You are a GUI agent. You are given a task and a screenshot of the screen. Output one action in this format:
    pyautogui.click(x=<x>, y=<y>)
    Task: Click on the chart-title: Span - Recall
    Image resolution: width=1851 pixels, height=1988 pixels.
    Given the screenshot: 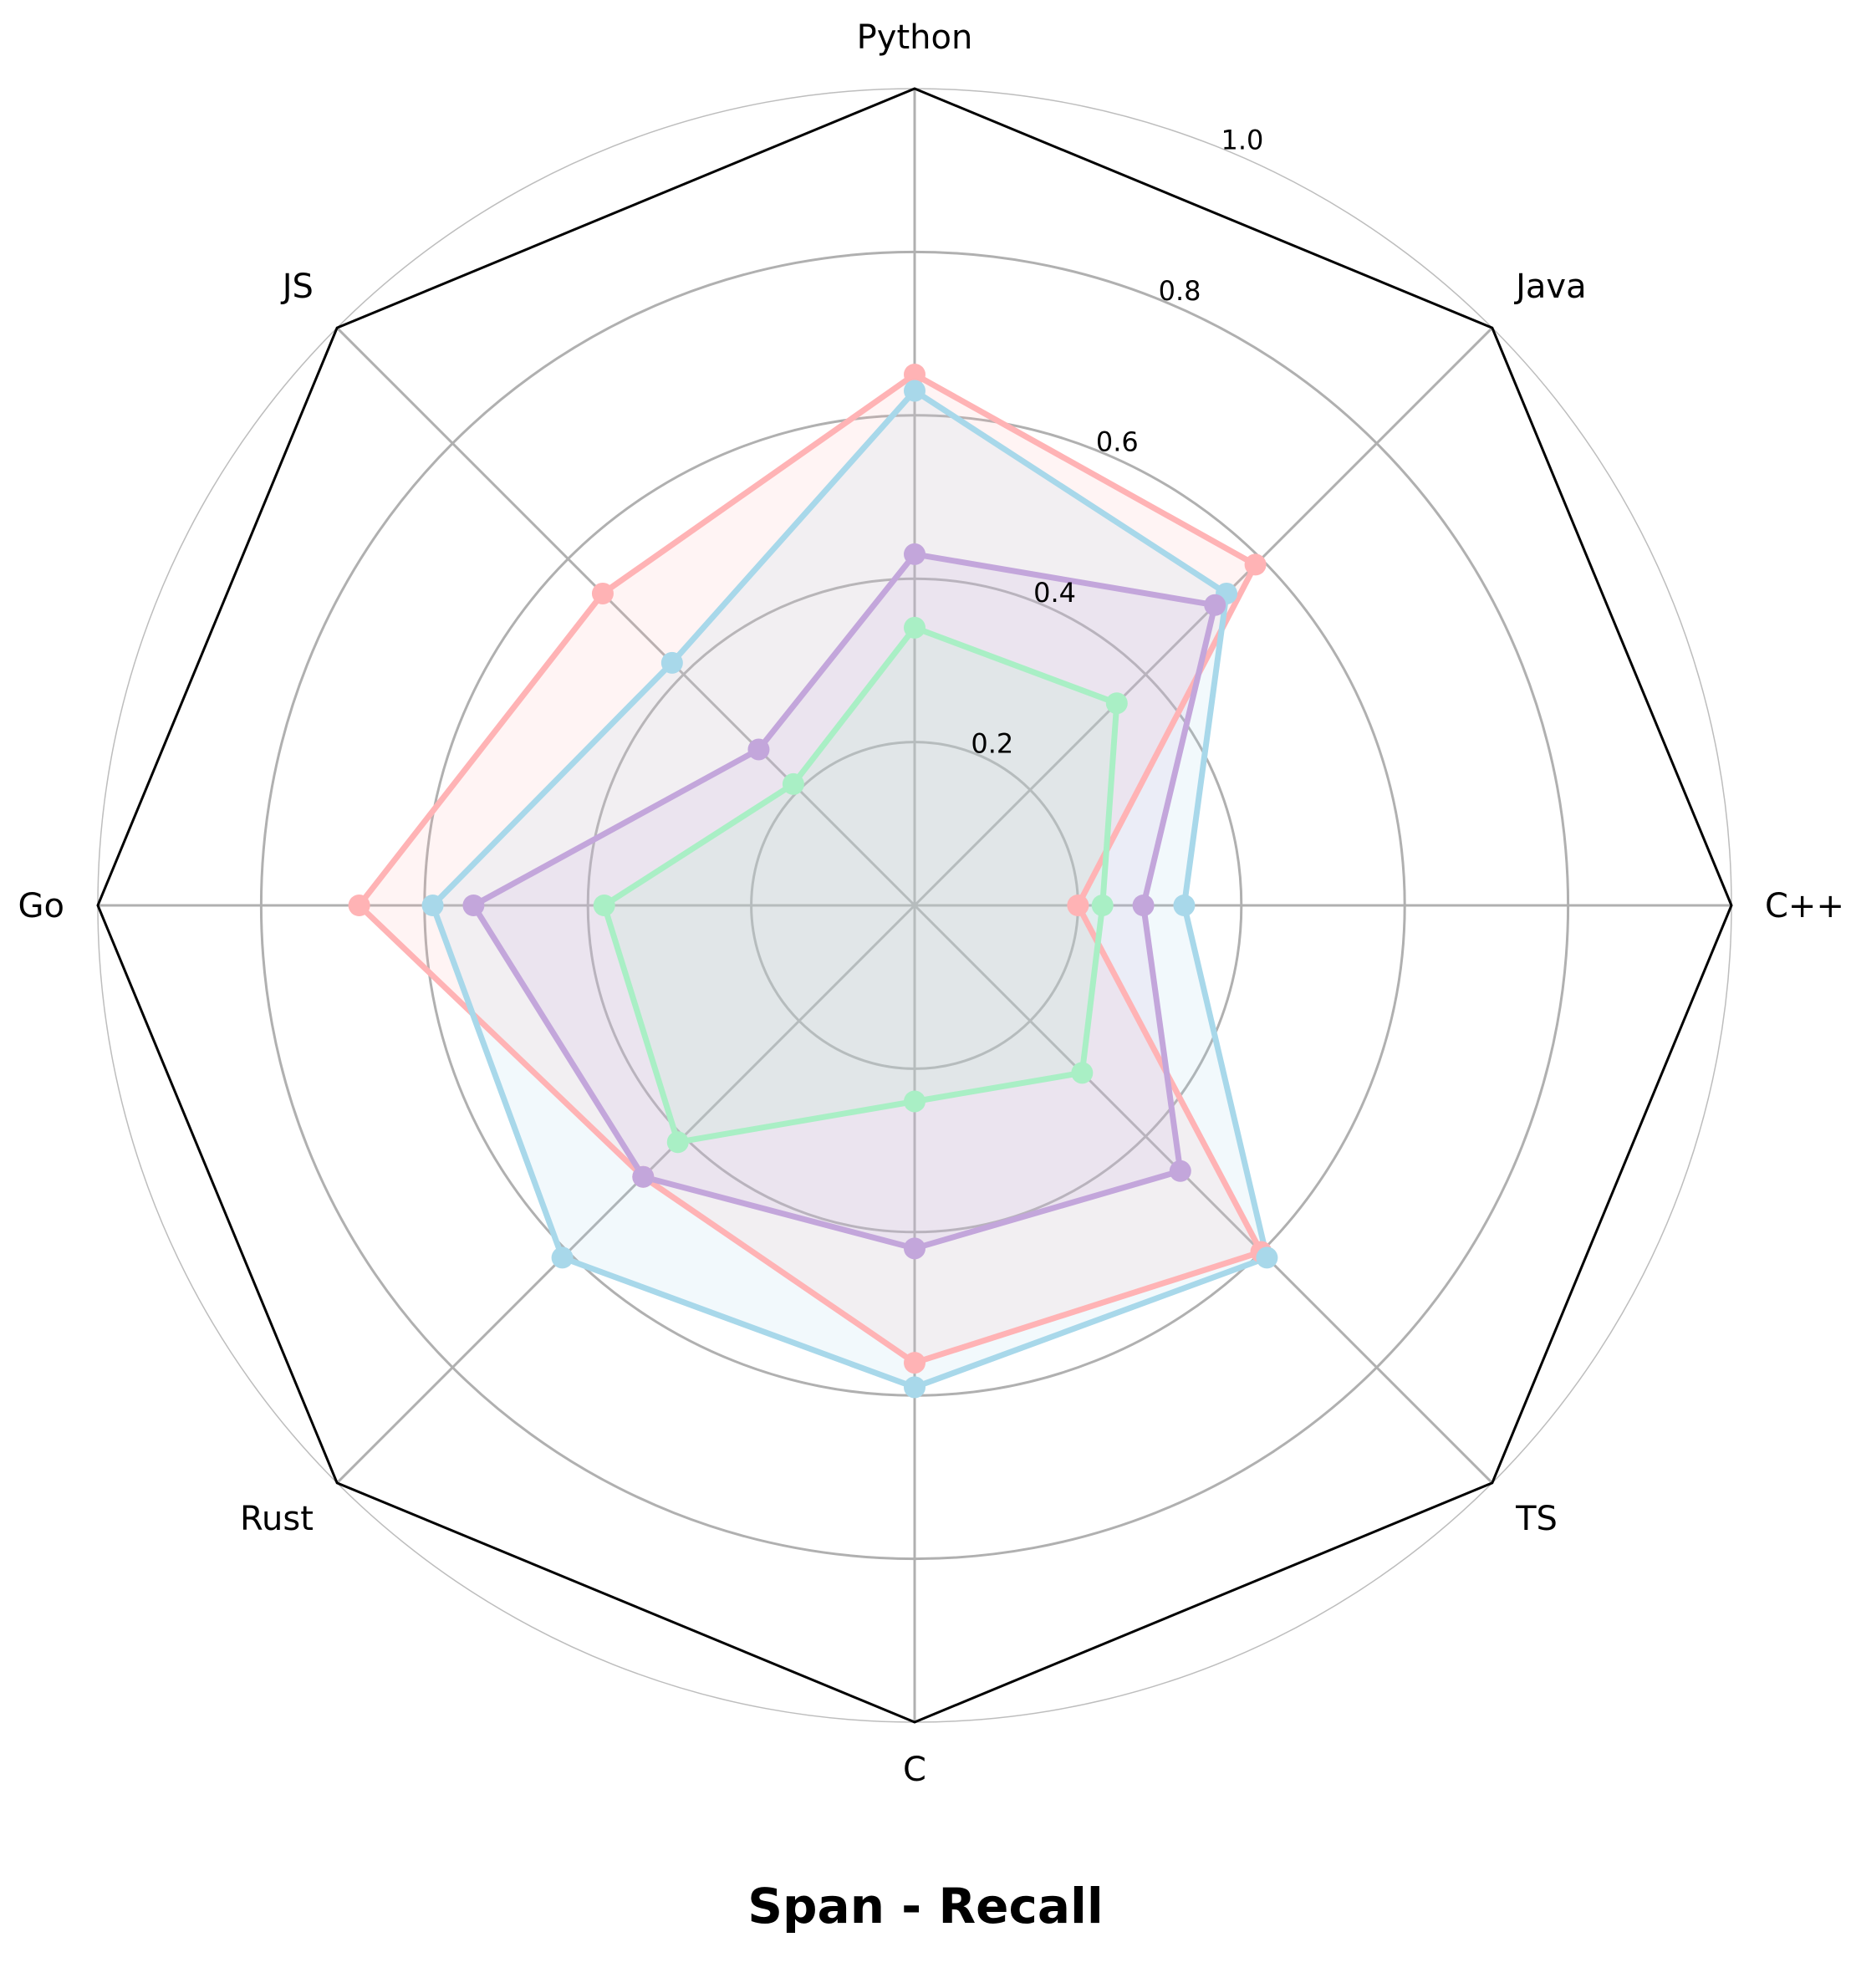 What is the action you would take?
    pyautogui.click(x=925, y=1906)
    